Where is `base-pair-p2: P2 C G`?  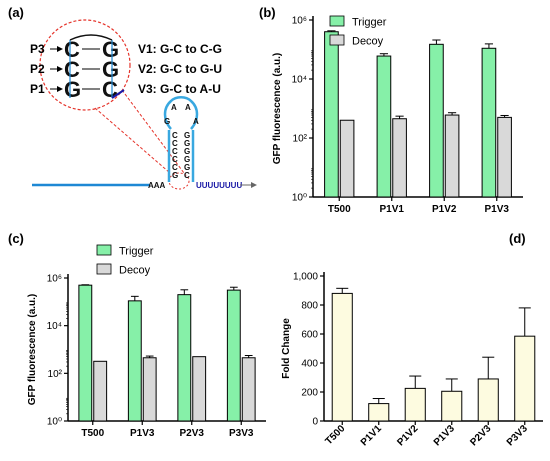
base-pair-p2: P2 C G is located at coordinates (74, 69).